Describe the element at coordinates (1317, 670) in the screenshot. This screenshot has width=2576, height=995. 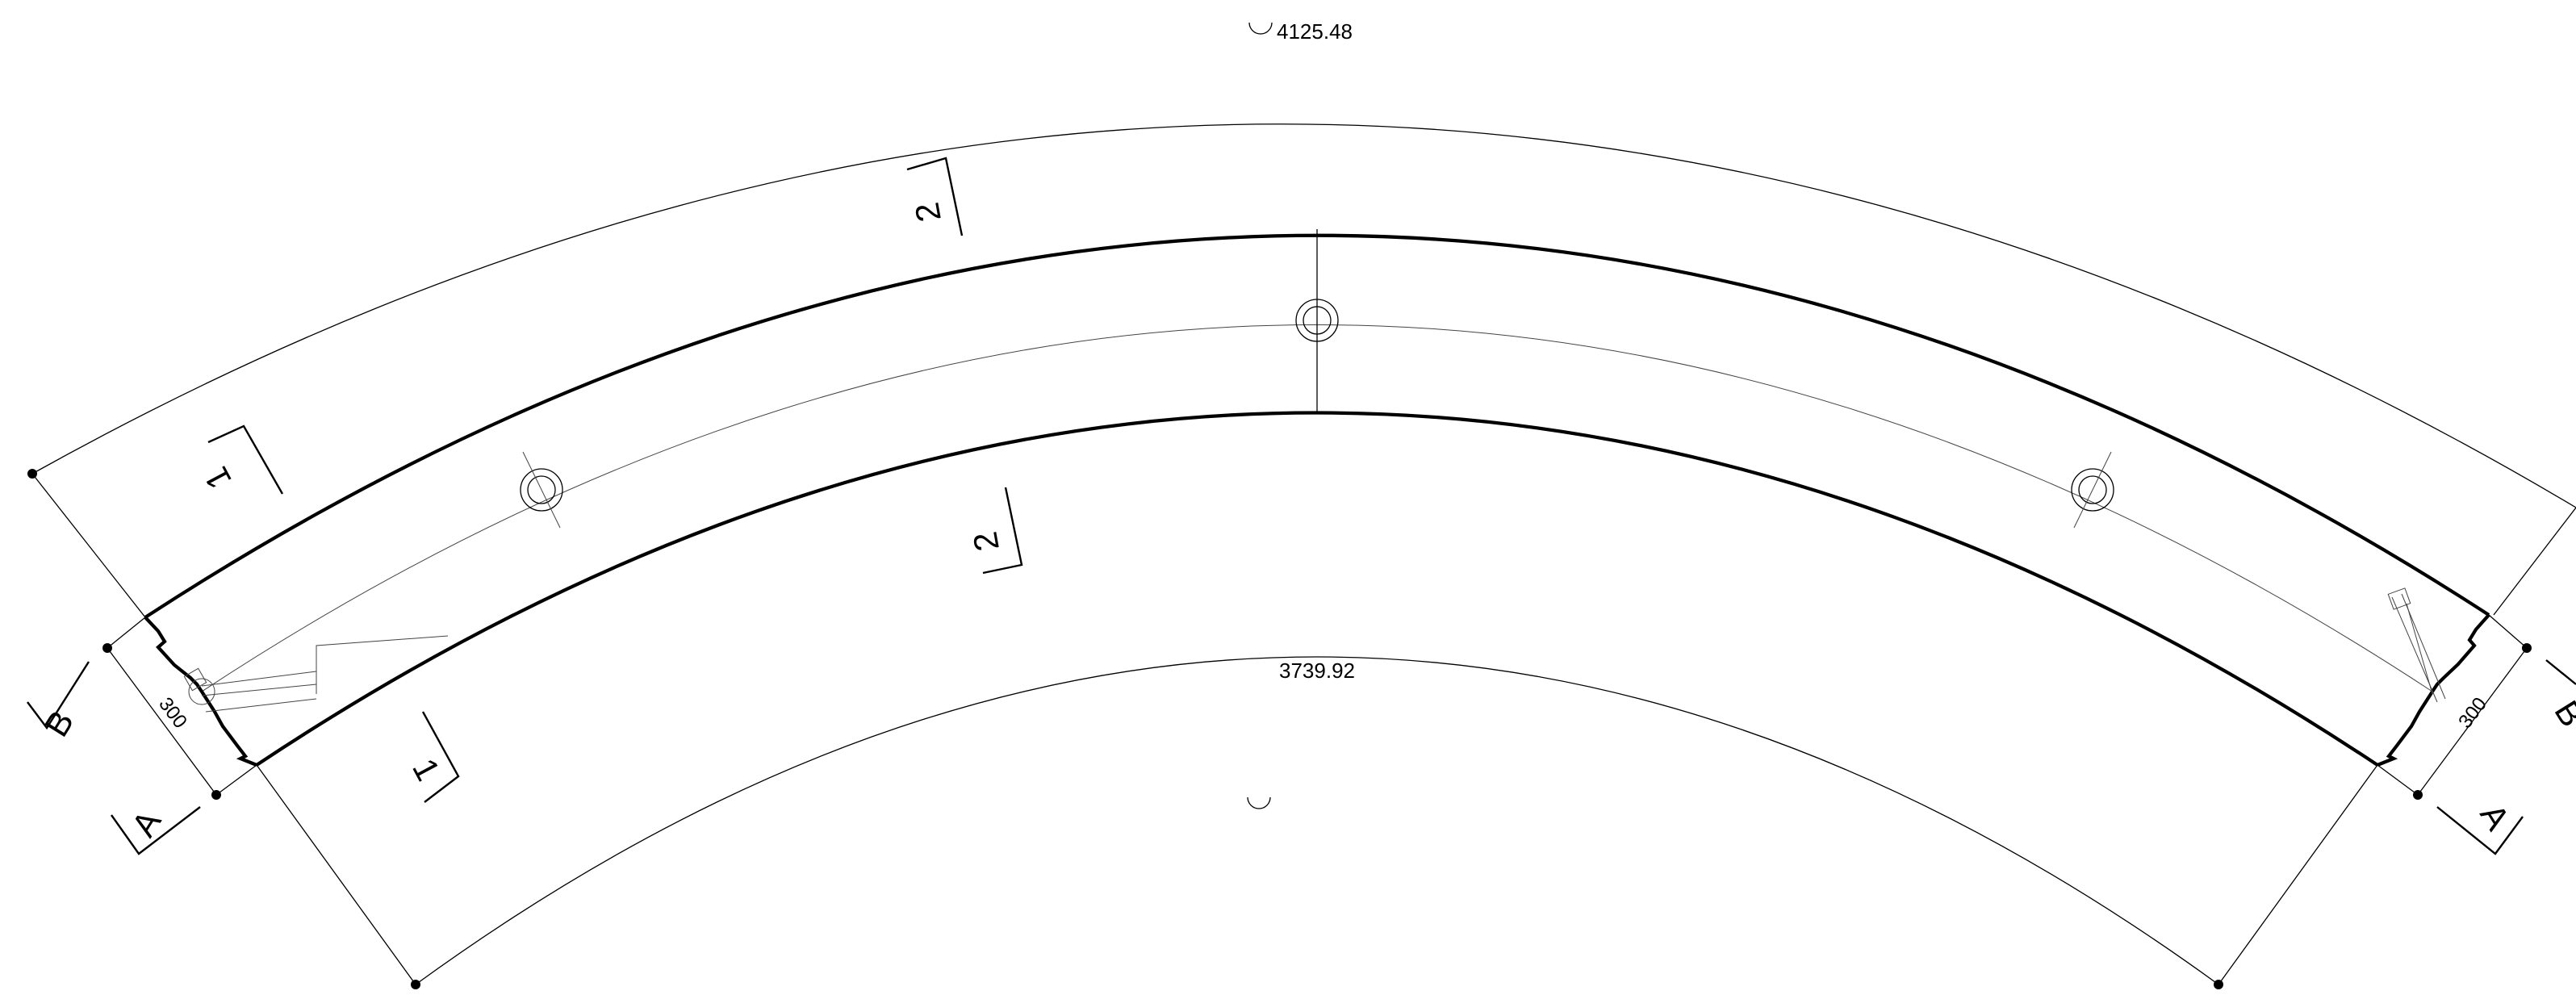
I see `inner-arc-length-label: 3739.92` at that location.